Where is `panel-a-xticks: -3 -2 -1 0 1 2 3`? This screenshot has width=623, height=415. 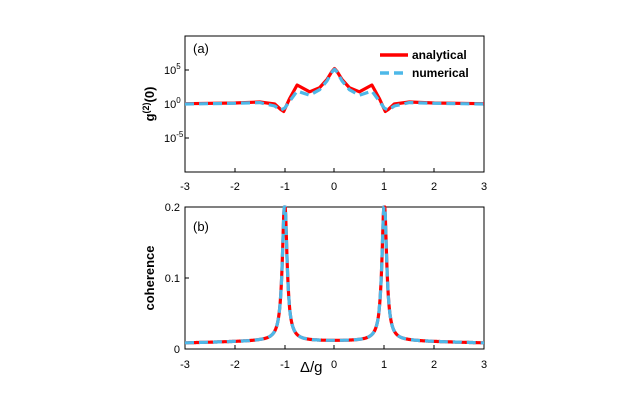 panel-a-xticks: -3 -2 -1 0 1 2 3 is located at coordinates (333, 187).